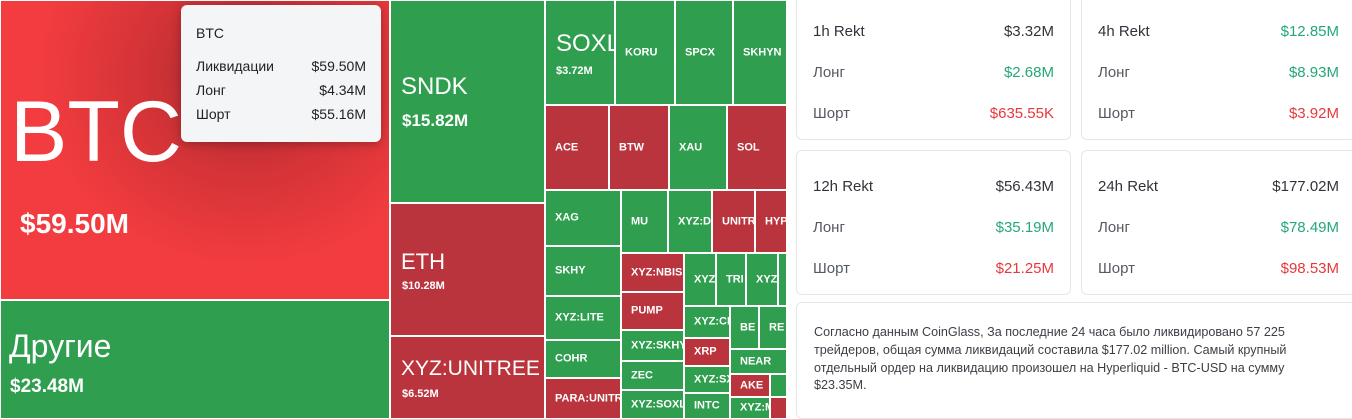  Describe the element at coordinates (281, 114) in the screenshot. I see `tooltip-row: Шорт $55.16M` at that location.